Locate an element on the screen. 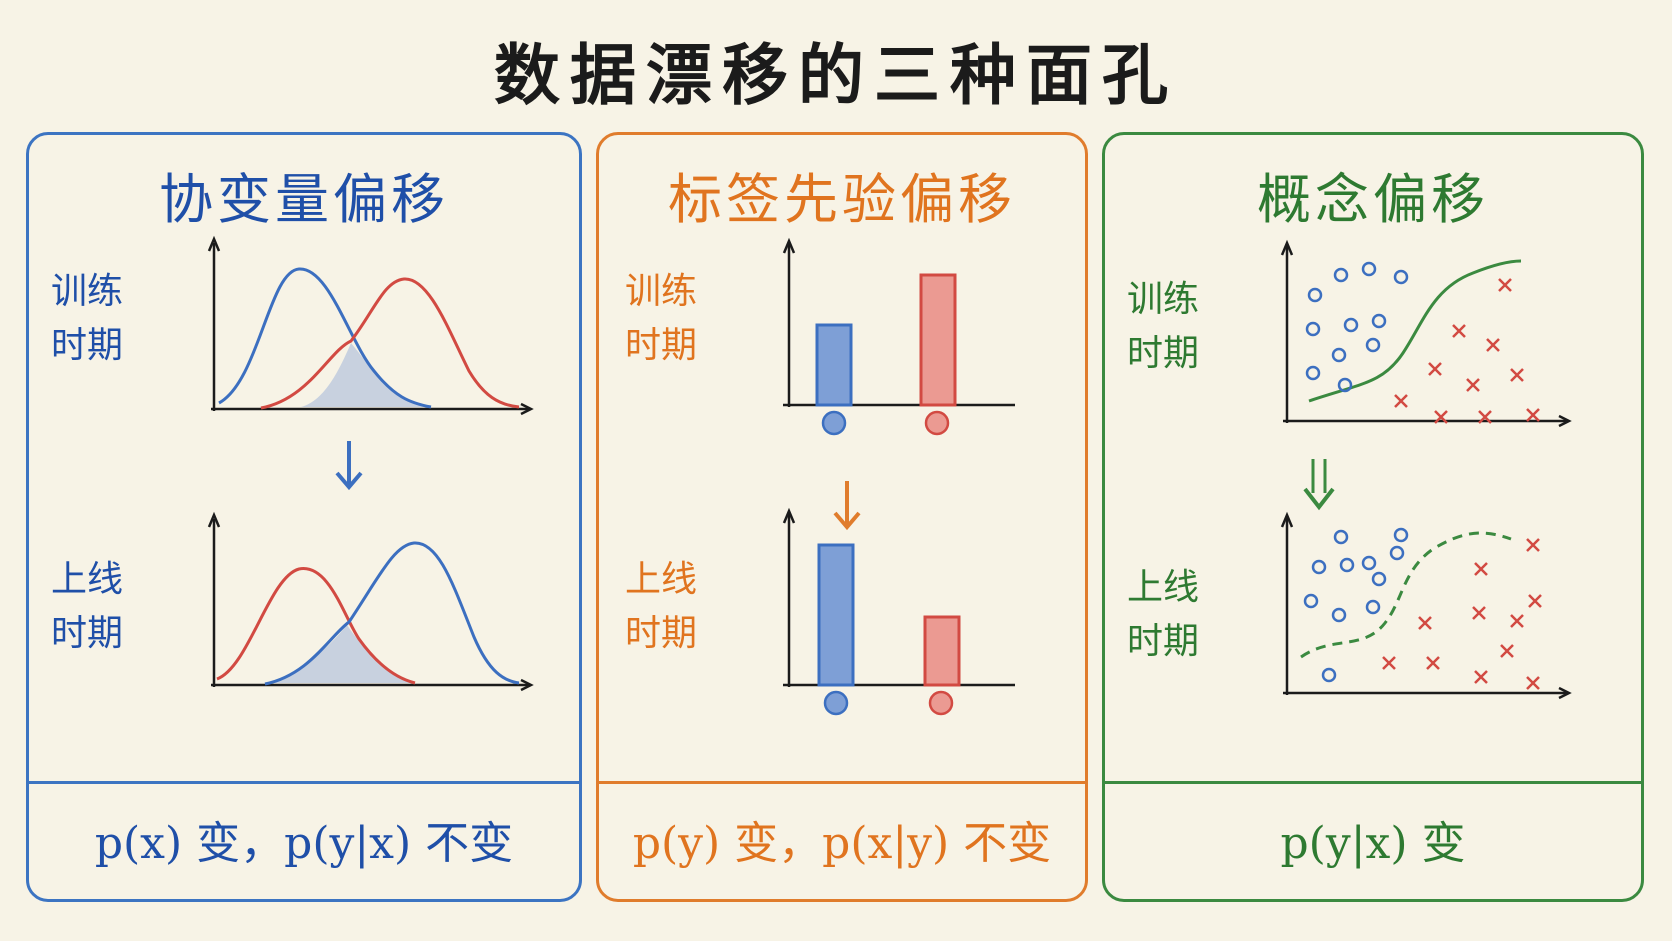 The width and height of the screenshot is (1672, 941). train-curve-blue is located at coordinates (325, 338).